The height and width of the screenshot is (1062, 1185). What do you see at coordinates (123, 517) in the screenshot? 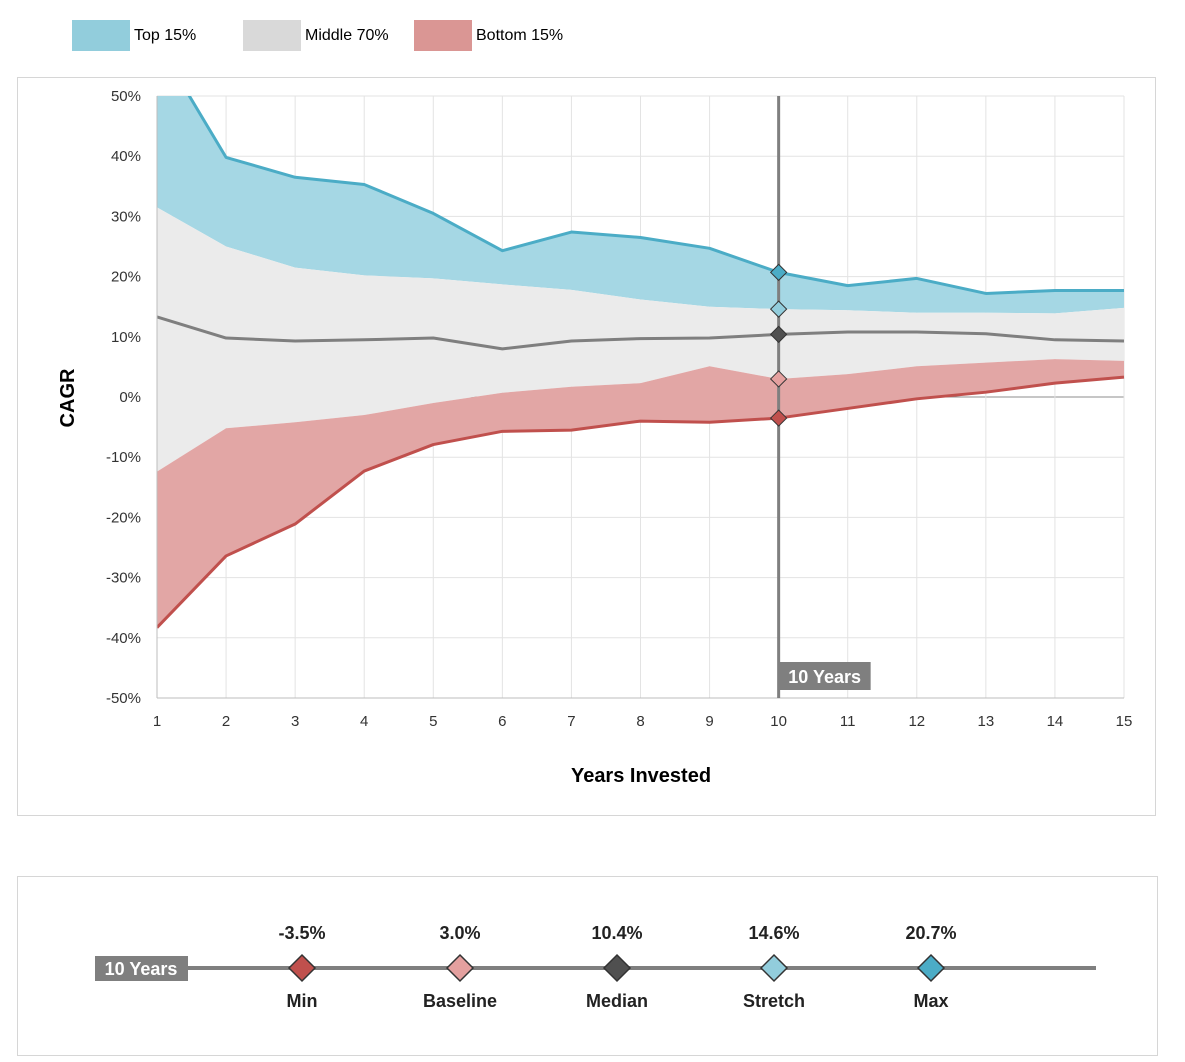
I see `y-tick-label: -20%` at bounding box center [123, 517].